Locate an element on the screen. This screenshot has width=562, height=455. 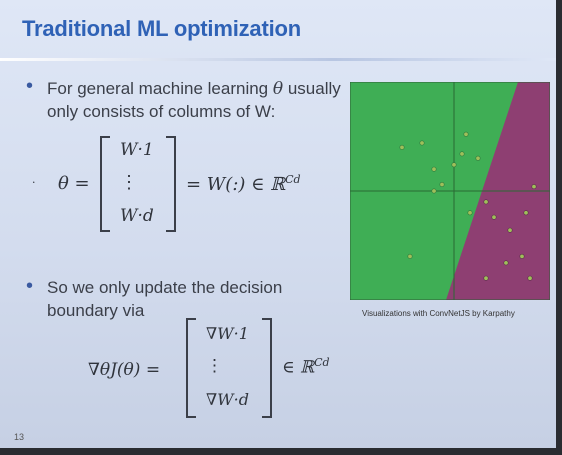
eq1-rhs-text: = W(:) ∈ ℝ is located at coordinates (236, 184).